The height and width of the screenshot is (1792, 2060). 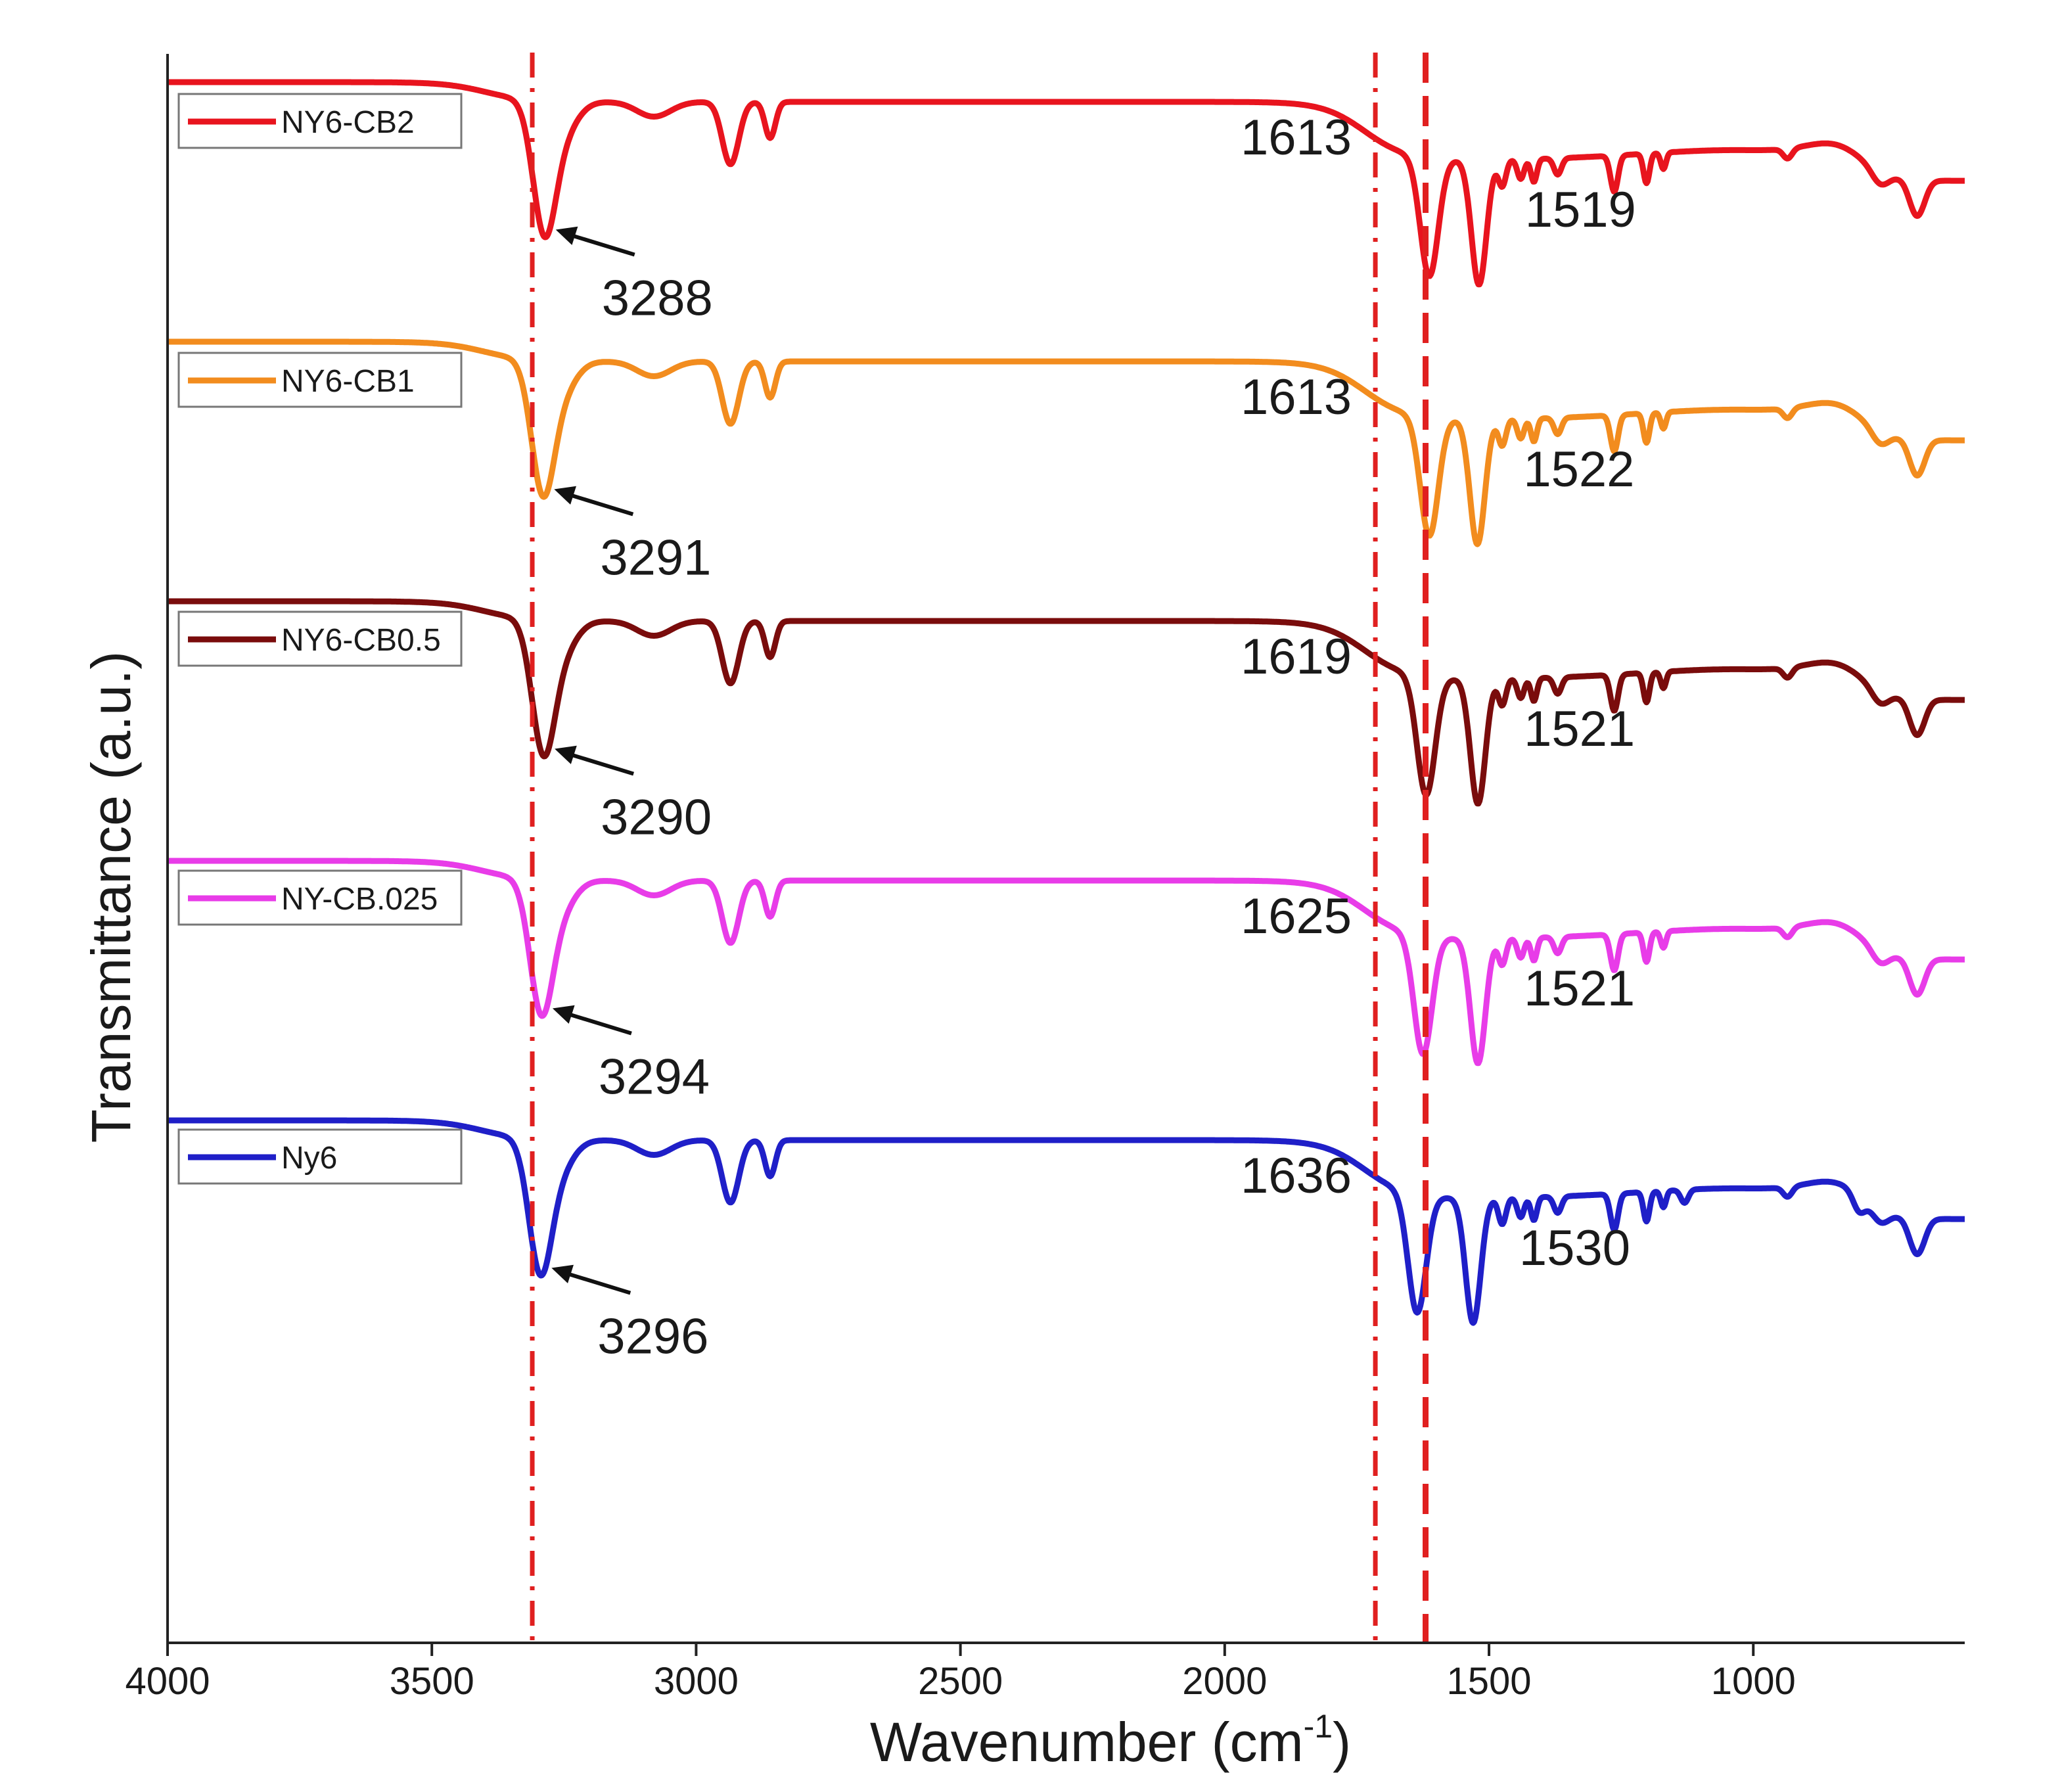 What do you see at coordinates (1297, 1176) in the screenshot?
I see `peak-label-c2-4: 1636` at bounding box center [1297, 1176].